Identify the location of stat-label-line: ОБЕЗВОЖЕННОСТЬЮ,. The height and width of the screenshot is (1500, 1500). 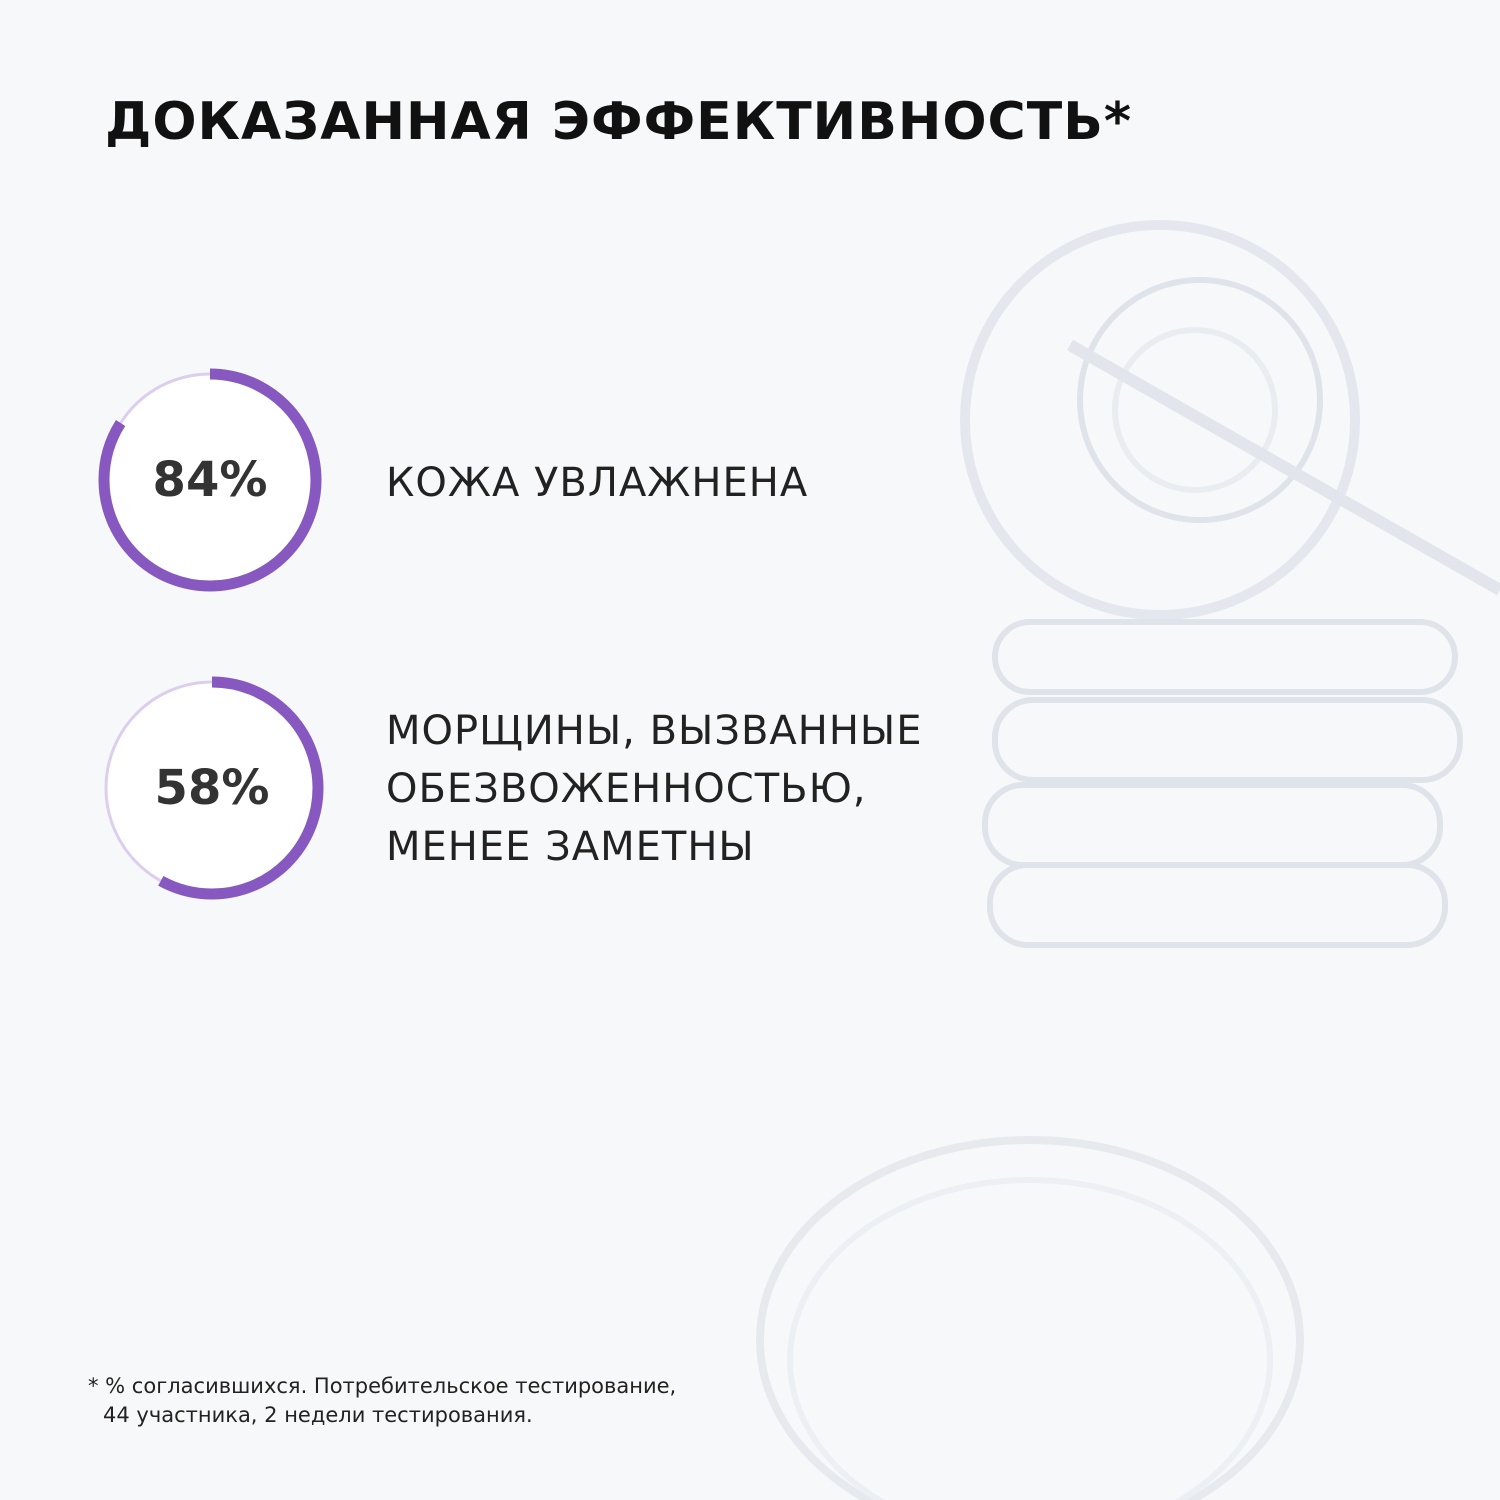
(626, 789).